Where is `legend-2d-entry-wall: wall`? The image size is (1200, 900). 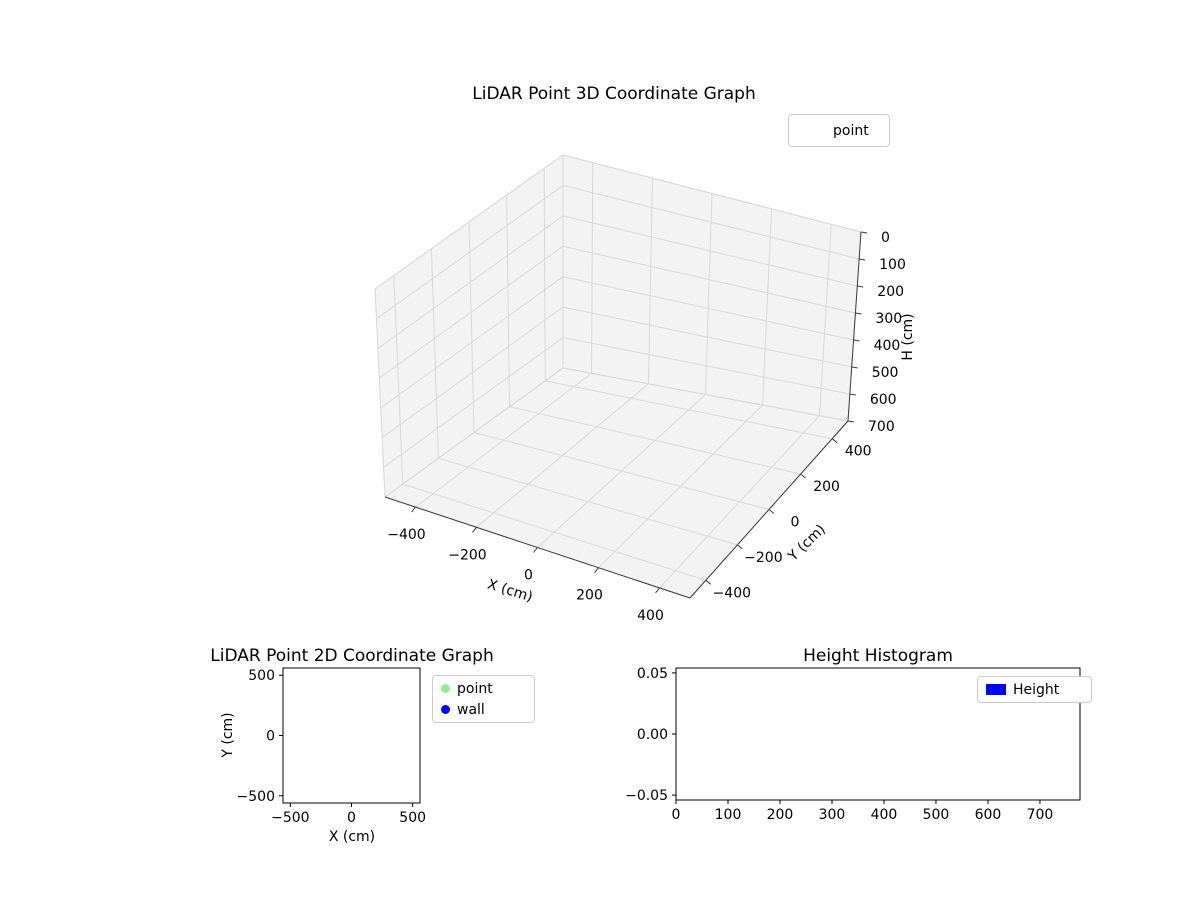 legend-2d-entry-wall: wall is located at coordinates (483, 709).